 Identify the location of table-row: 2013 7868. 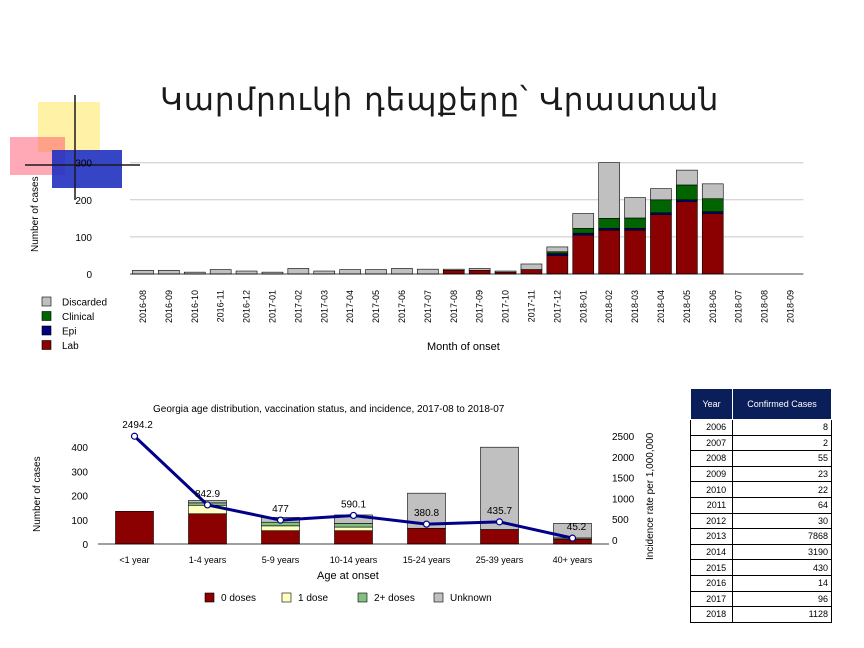
(760, 536).